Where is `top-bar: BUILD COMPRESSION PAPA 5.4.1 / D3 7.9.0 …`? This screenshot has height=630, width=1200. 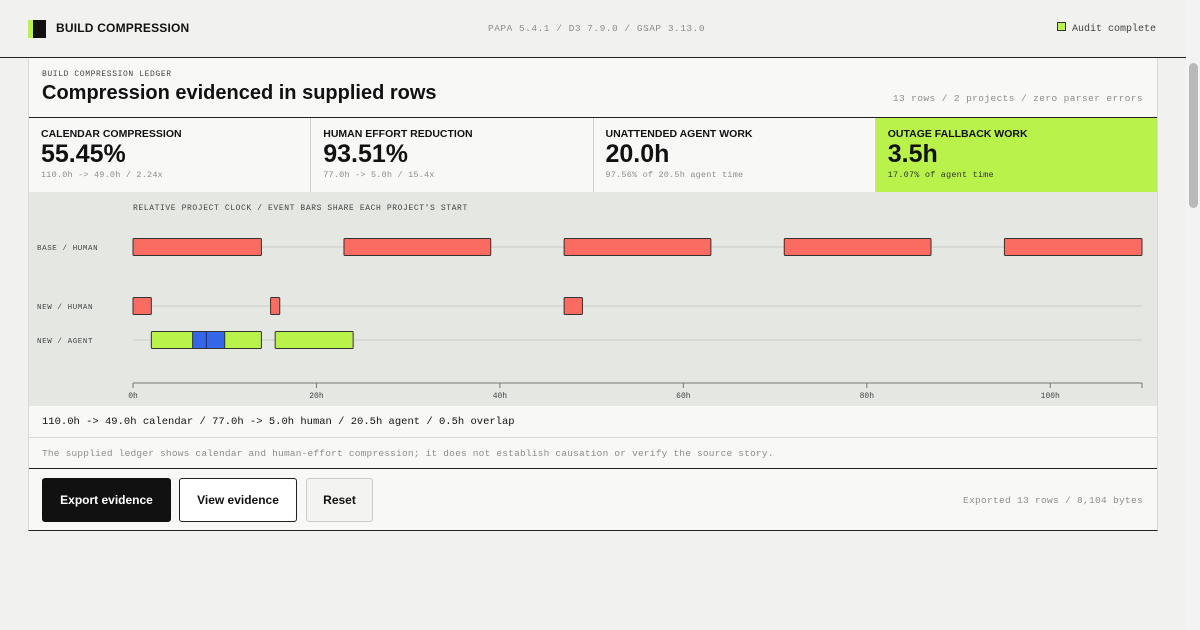 top-bar: BUILD COMPRESSION PAPA 5.4.1 / D3 7.9.0 … is located at coordinates (593, 29).